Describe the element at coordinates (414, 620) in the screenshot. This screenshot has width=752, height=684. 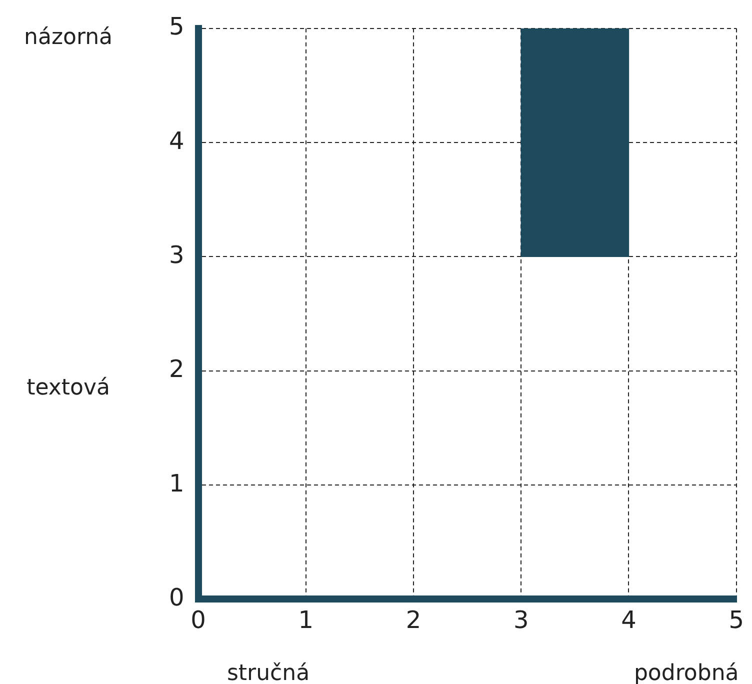
I see `x-tick-label: 2` at that location.